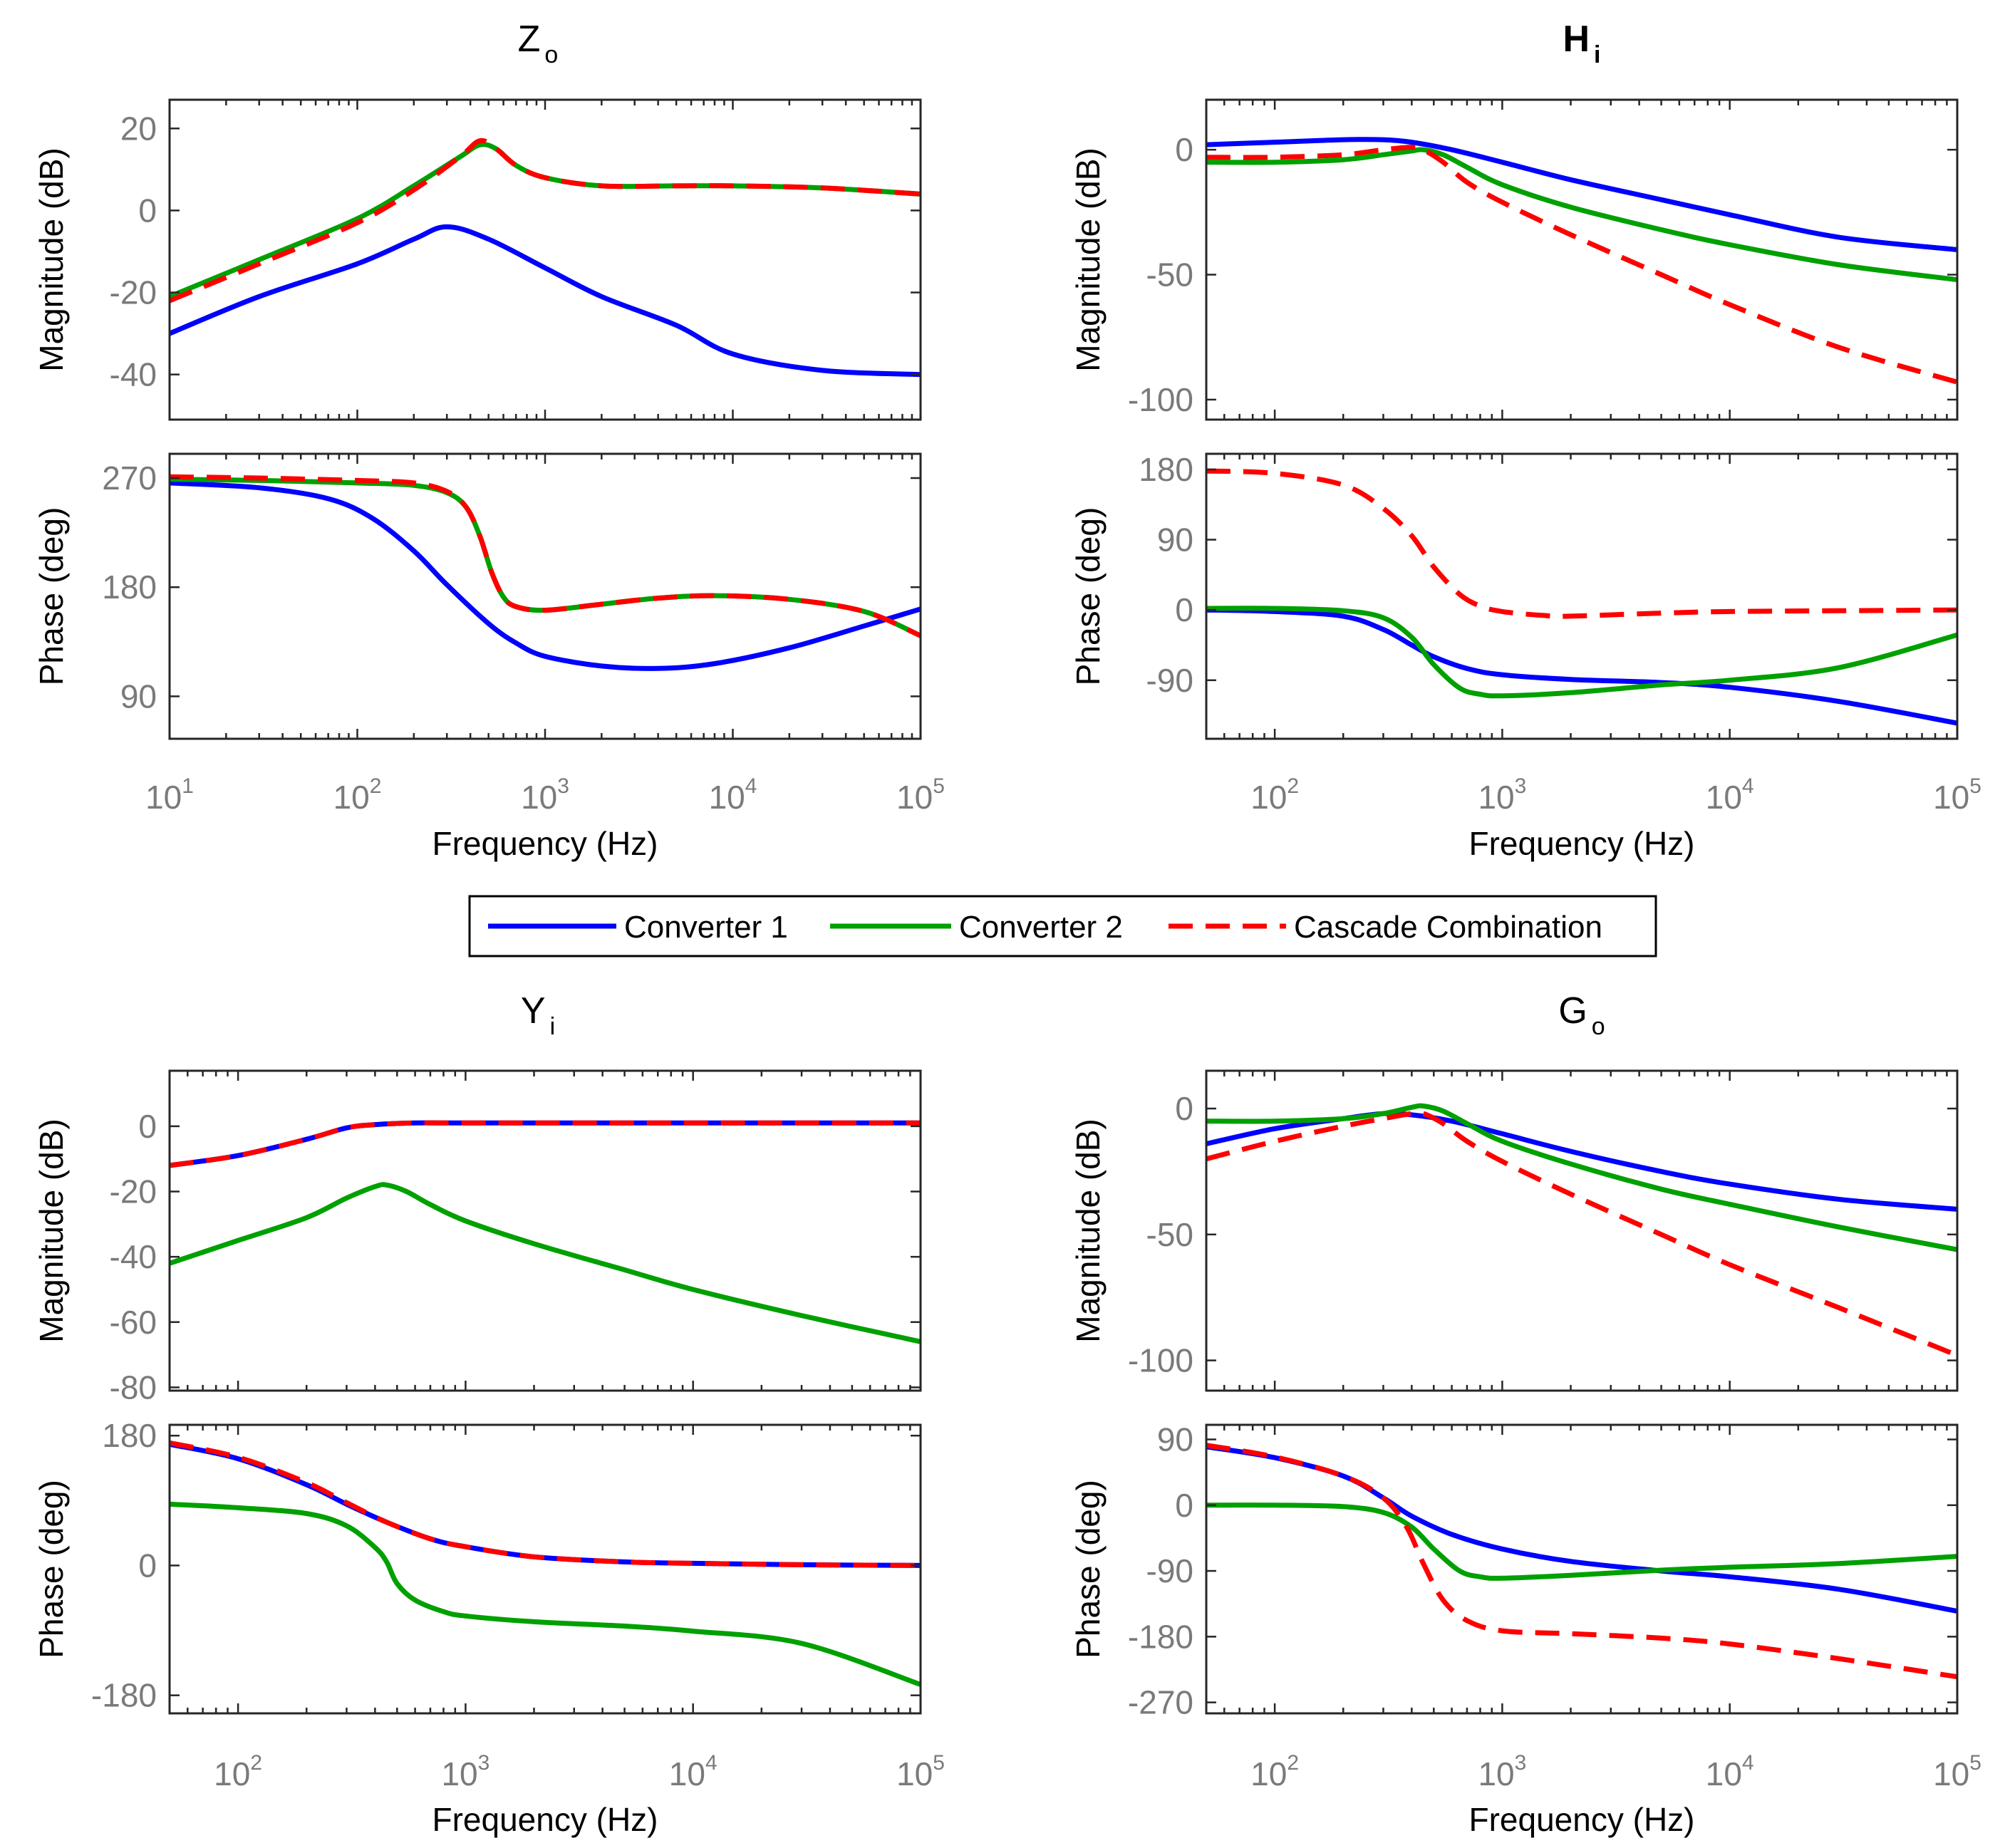  I want to click on series-cascade-combination-magnitude-go, so click(1581, 1234).